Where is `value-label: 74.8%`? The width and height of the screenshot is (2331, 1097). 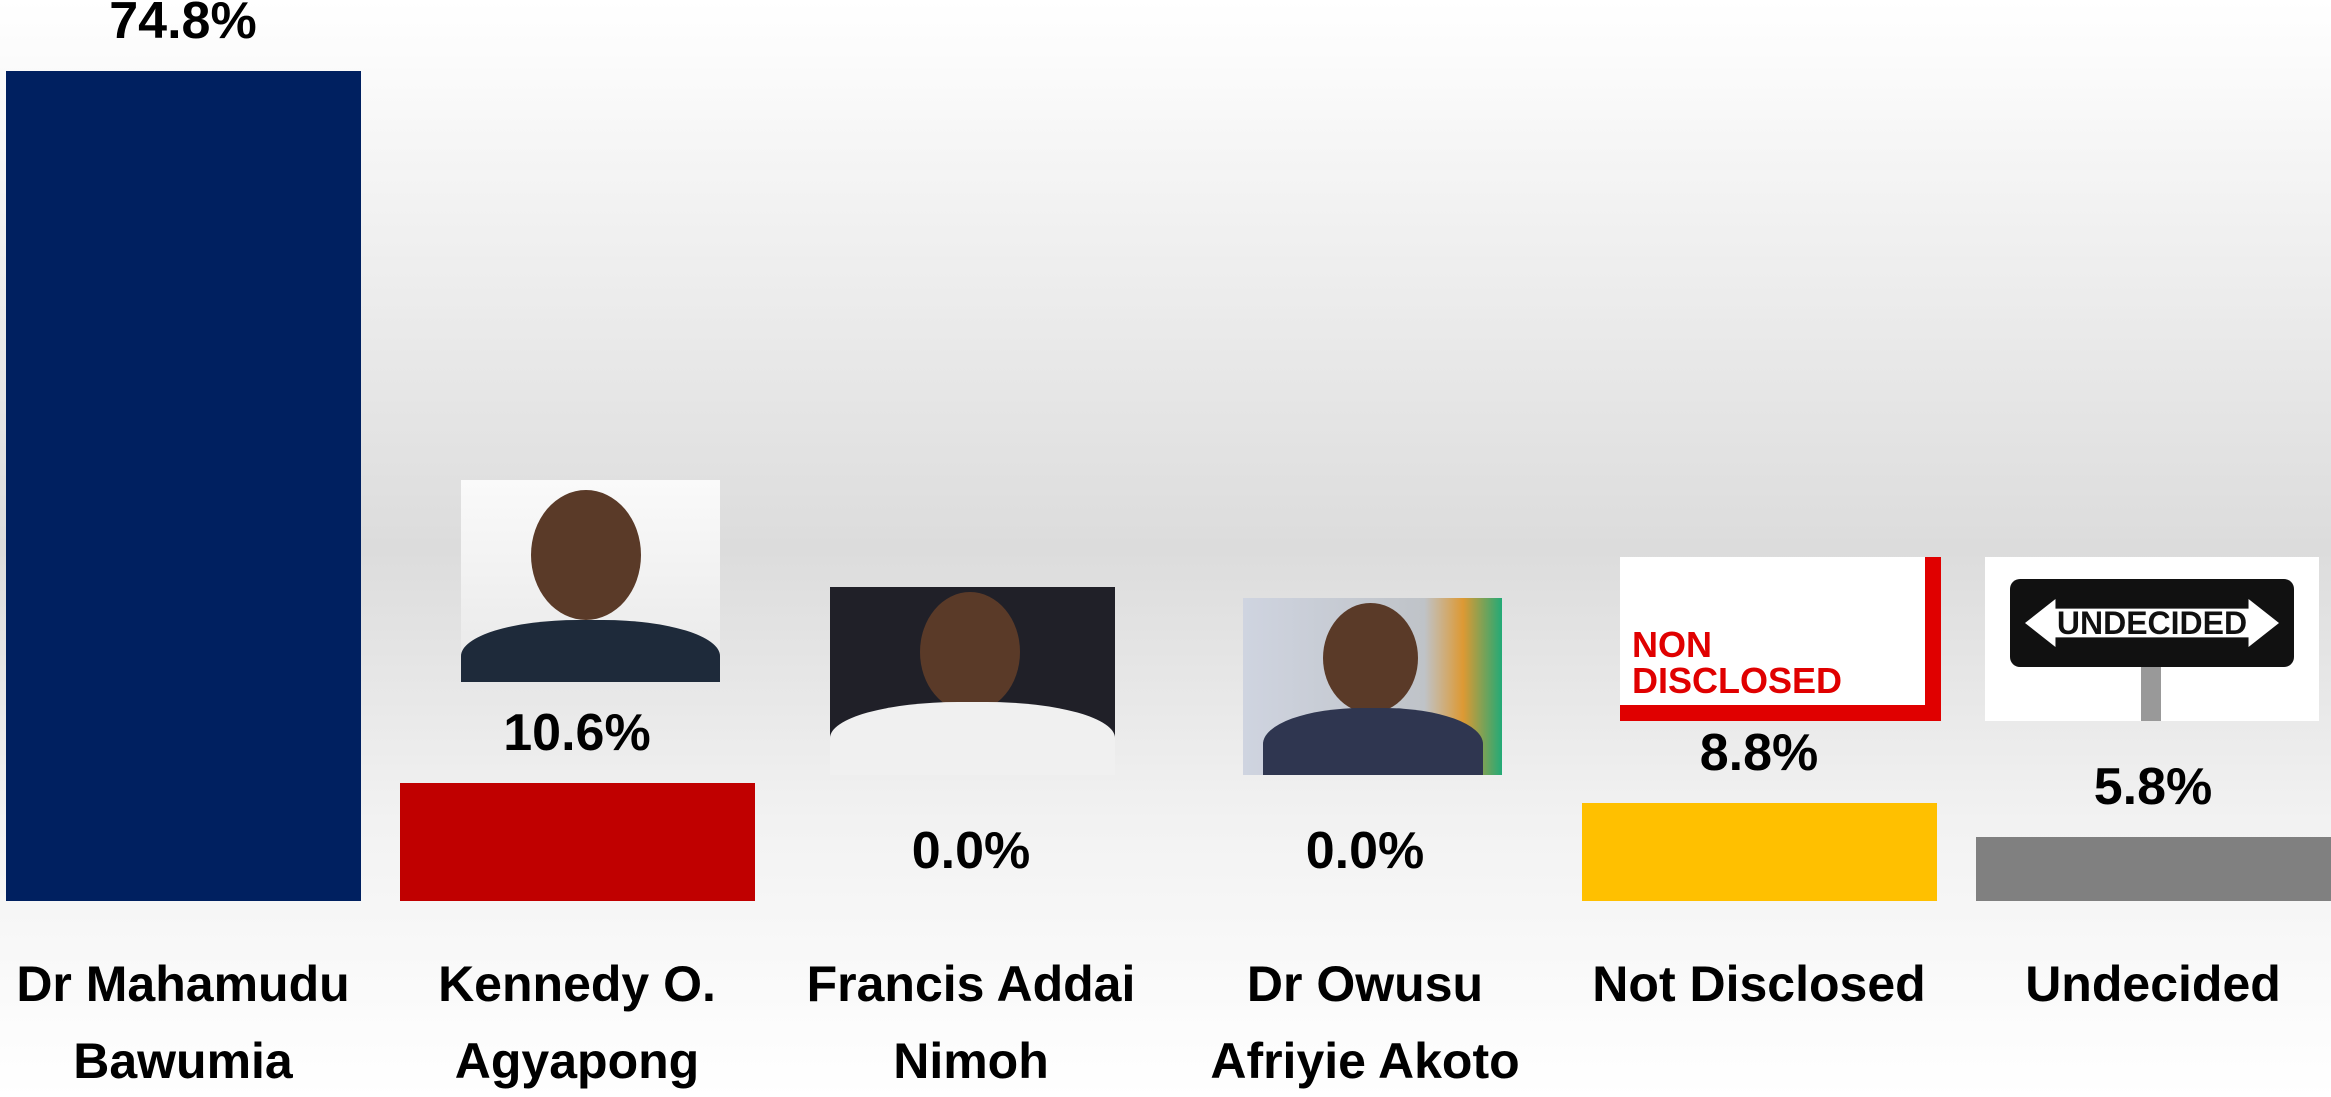 value-label: 74.8% is located at coordinates (183, 25).